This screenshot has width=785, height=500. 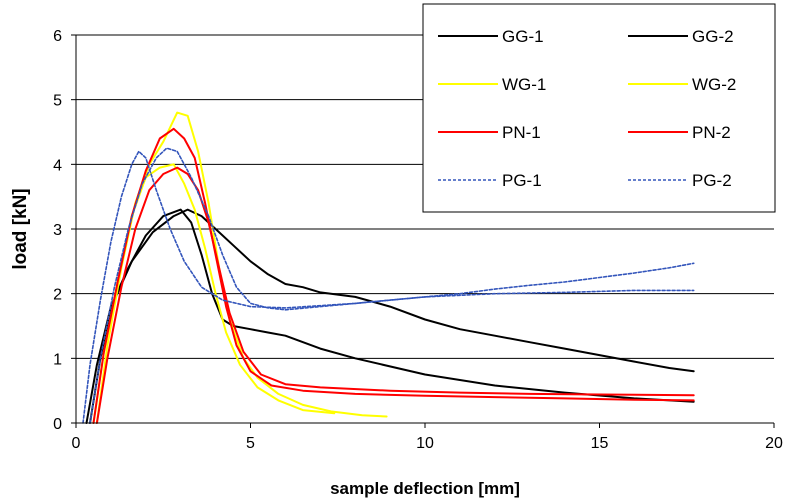 What do you see at coordinates (425, 488) in the screenshot?
I see `x-axis-title: sample deflection [mm]` at bounding box center [425, 488].